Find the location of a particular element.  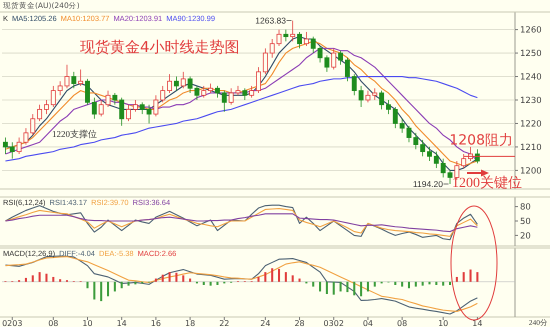

x-tick-label: 22 is located at coordinates (224, 323).